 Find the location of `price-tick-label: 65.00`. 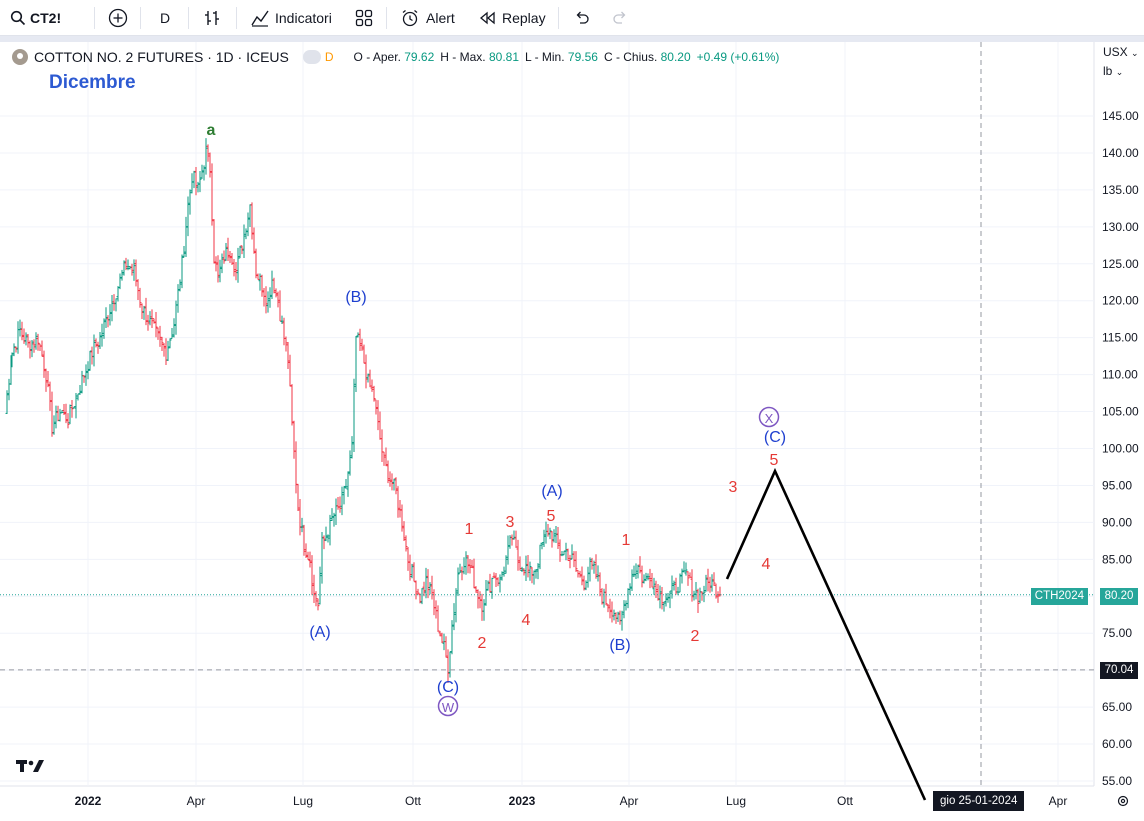

price-tick-label: 65.00 is located at coordinates (1117, 707).